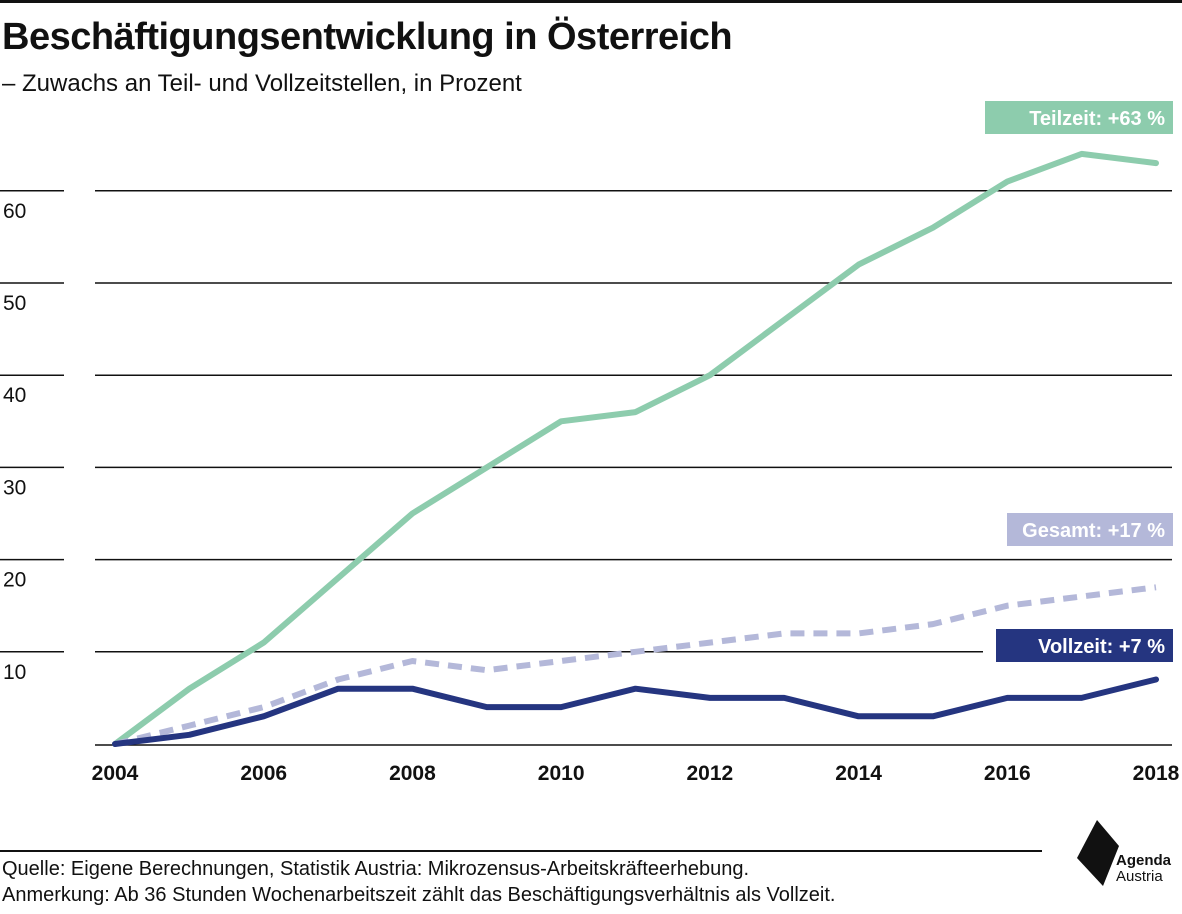 This screenshot has width=1182, height=914. What do you see at coordinates (412, 773) in the screenshot?
I see `x-tick-label-2008: 2008` at bounding box center [412, 773].